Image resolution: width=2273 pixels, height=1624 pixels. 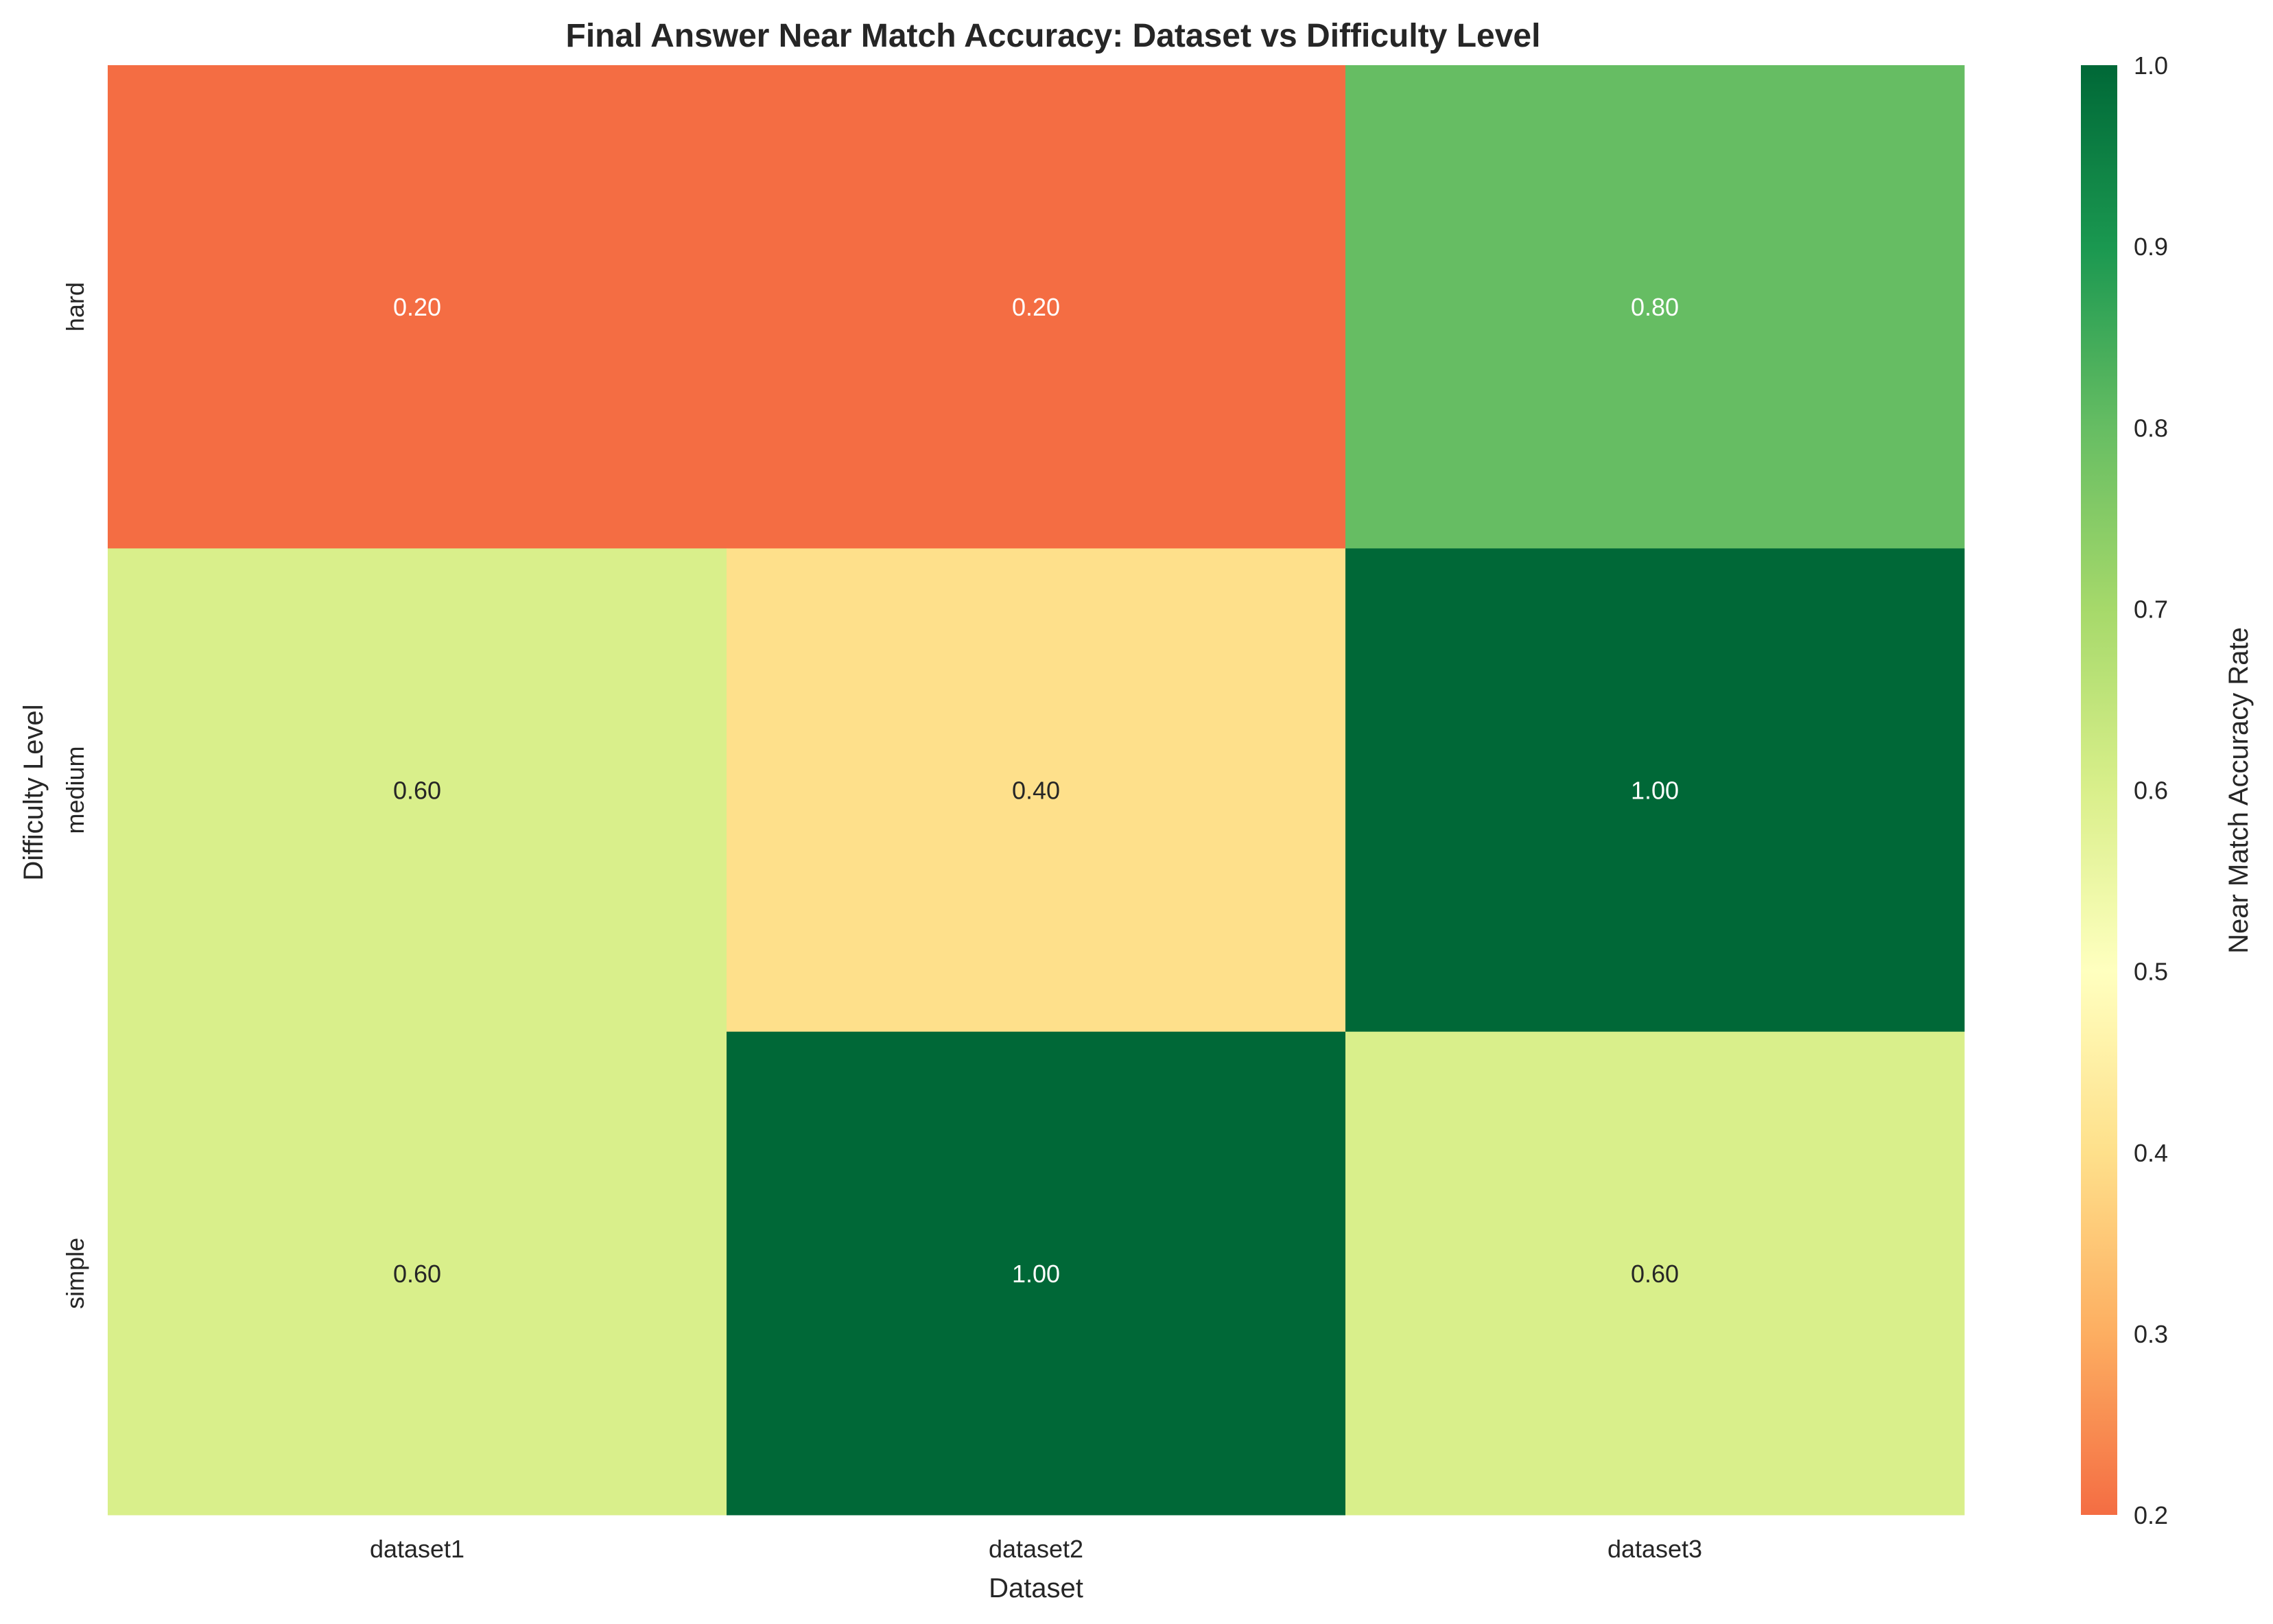 I want to click on heatmap-cell-medium-dataset1, so click(x=417, y=790).